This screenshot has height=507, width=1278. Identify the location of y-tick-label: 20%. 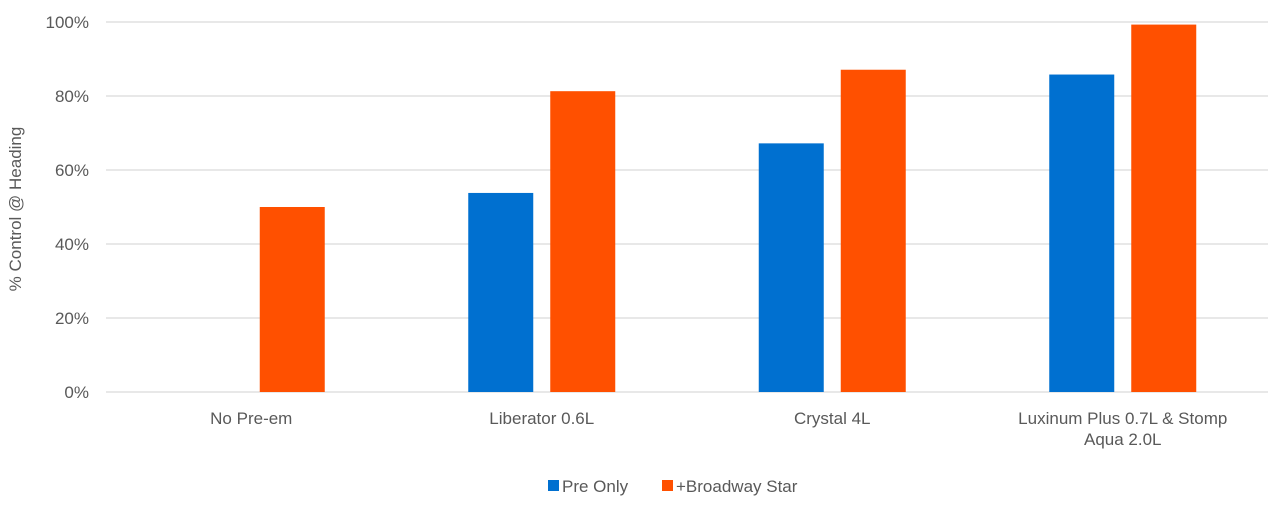
(72, 318).